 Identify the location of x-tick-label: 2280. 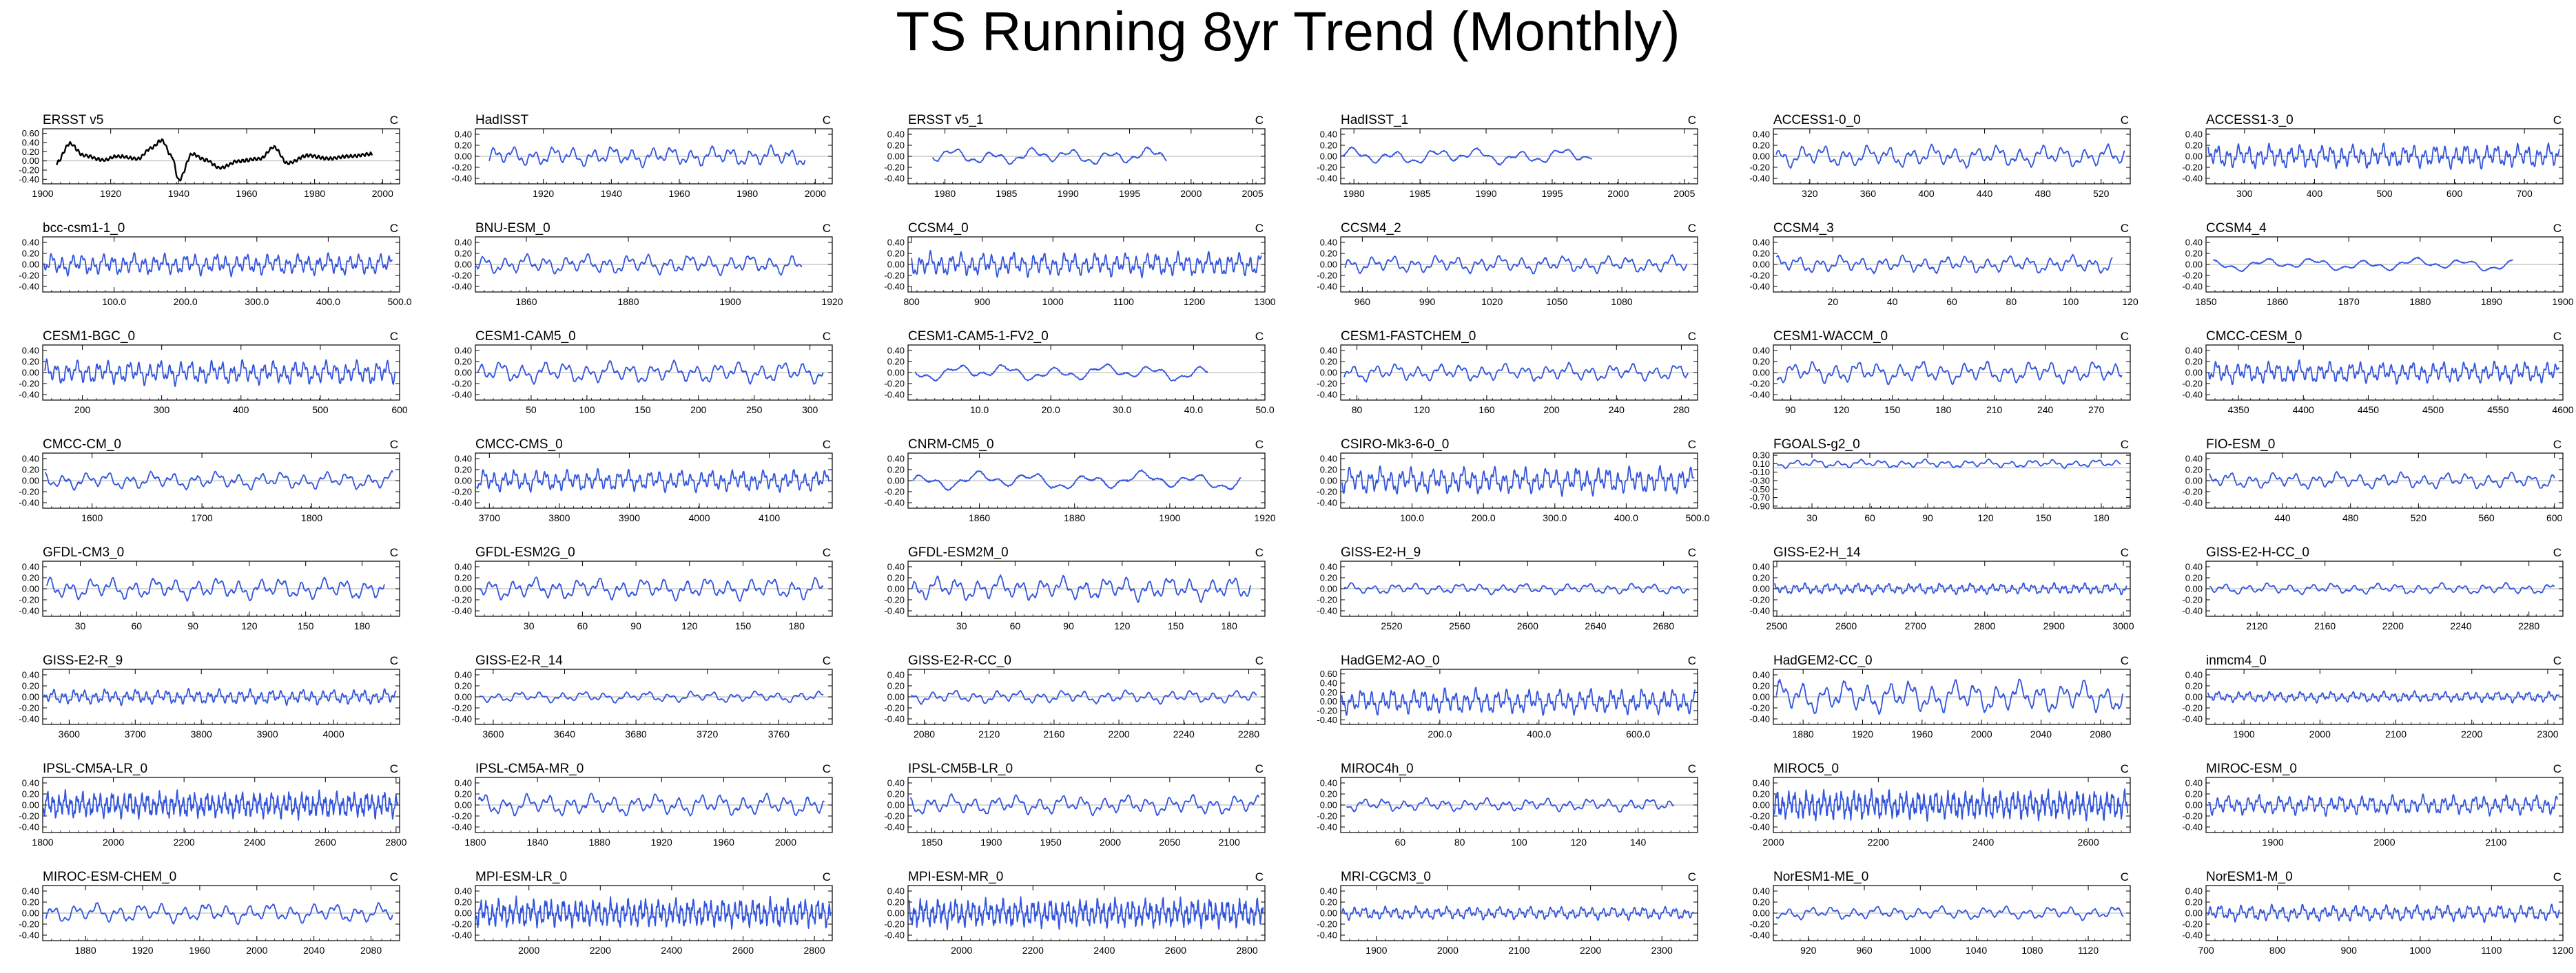
(1248, 735).